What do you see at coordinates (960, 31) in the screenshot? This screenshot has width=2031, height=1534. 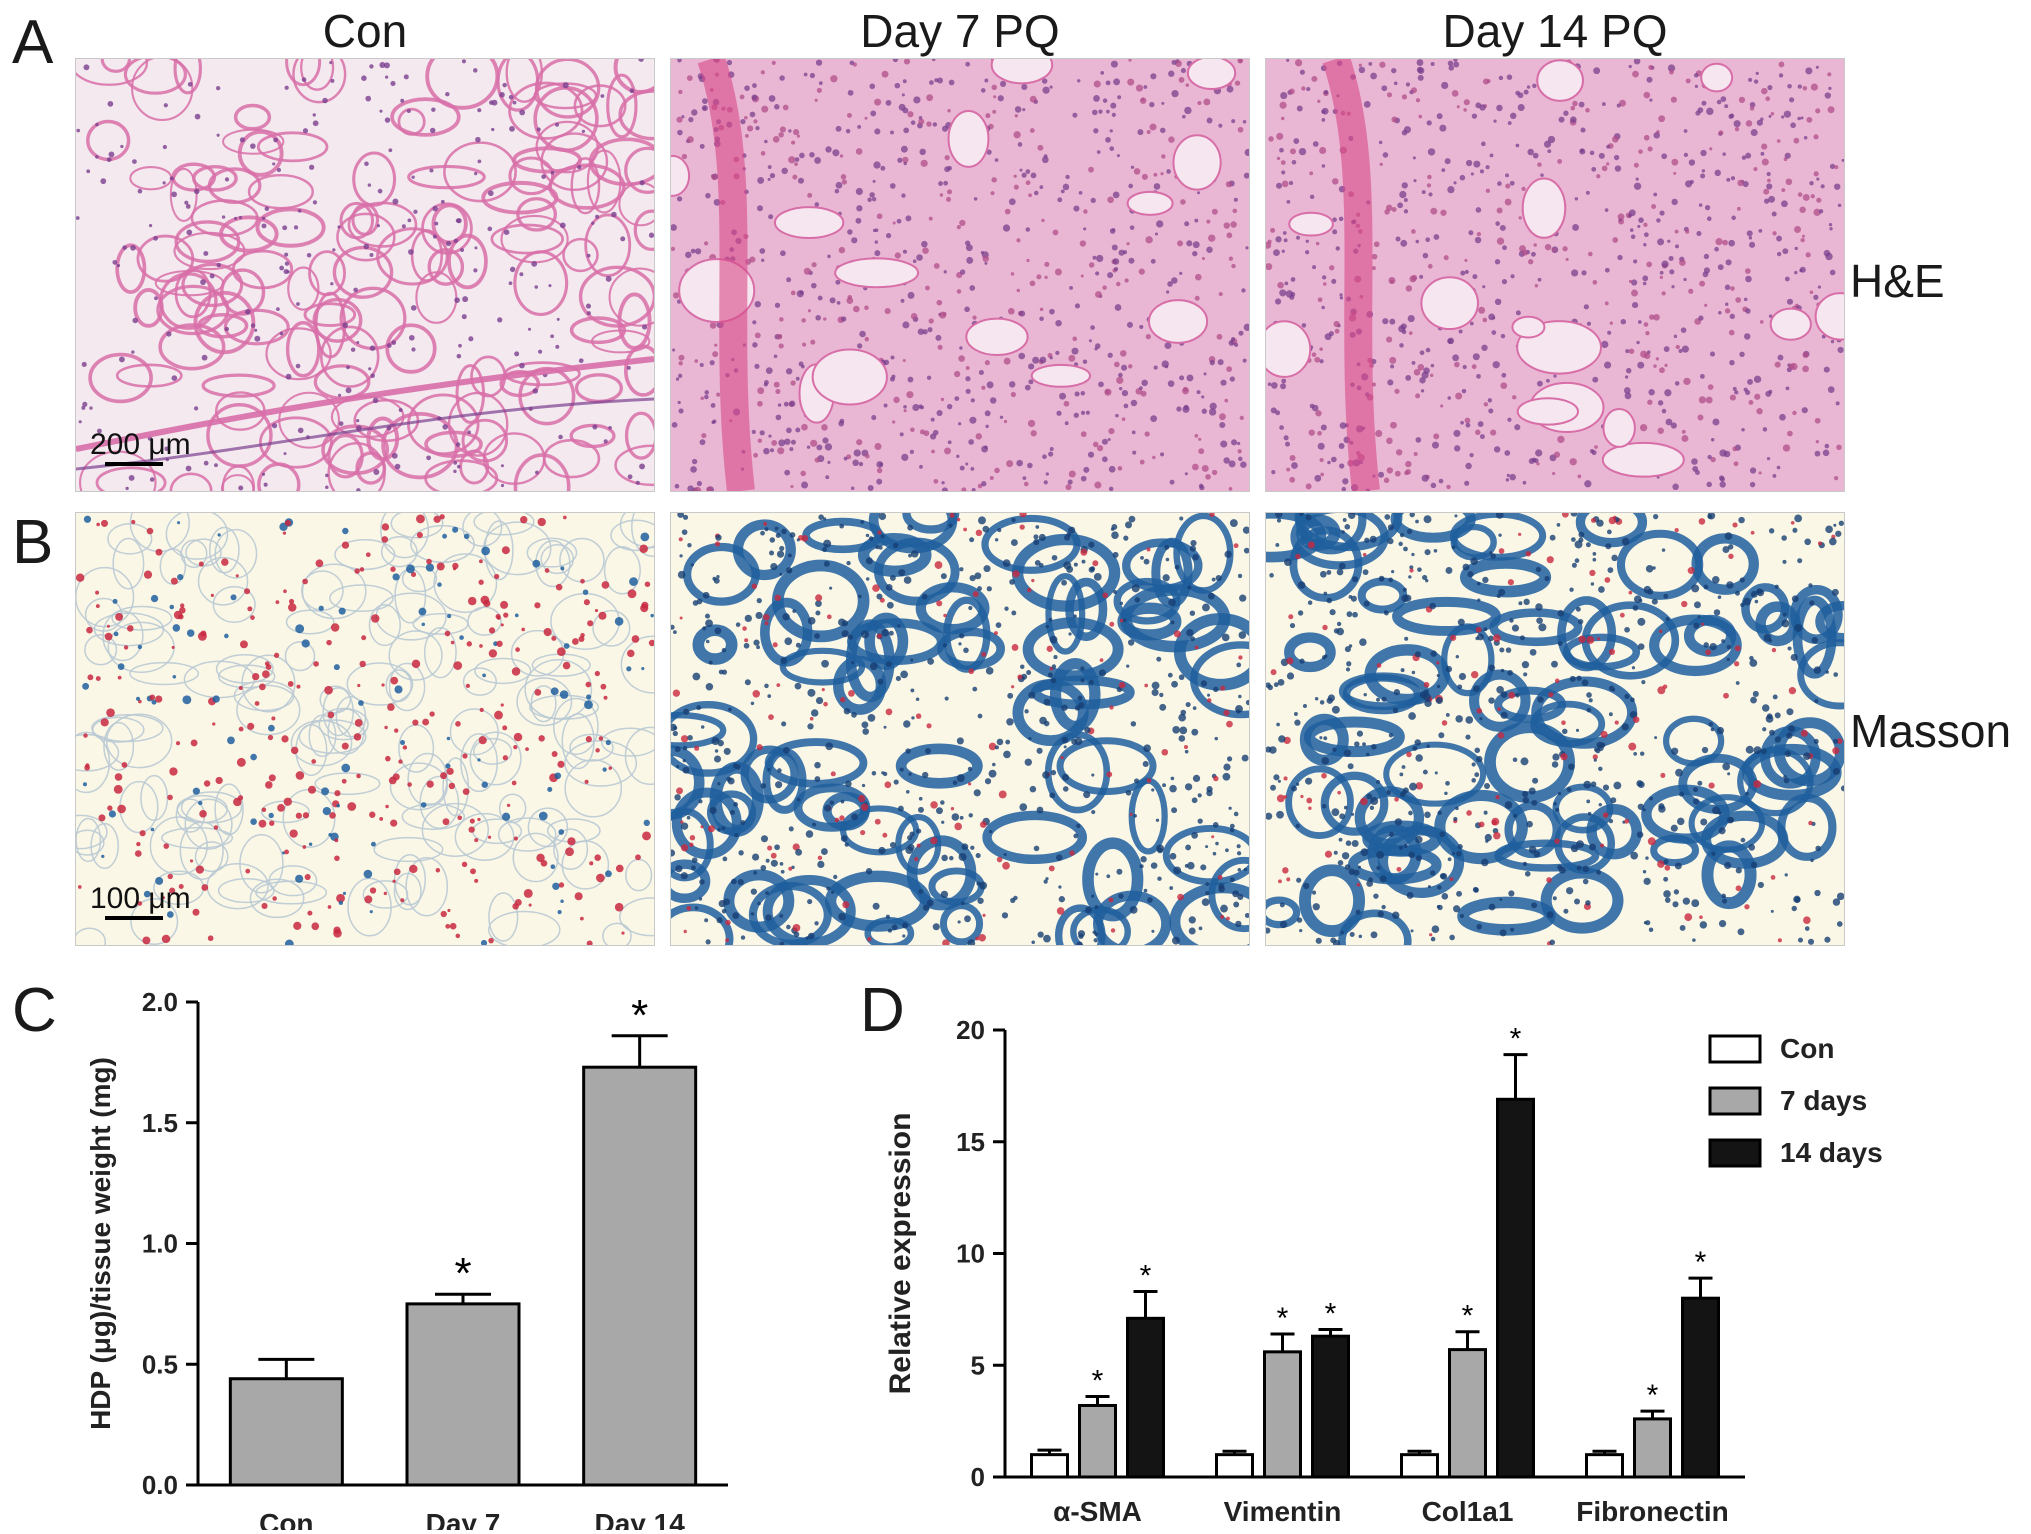 I see `column-title-day7: Day 7 PQ` at bounding box center [960, 31].